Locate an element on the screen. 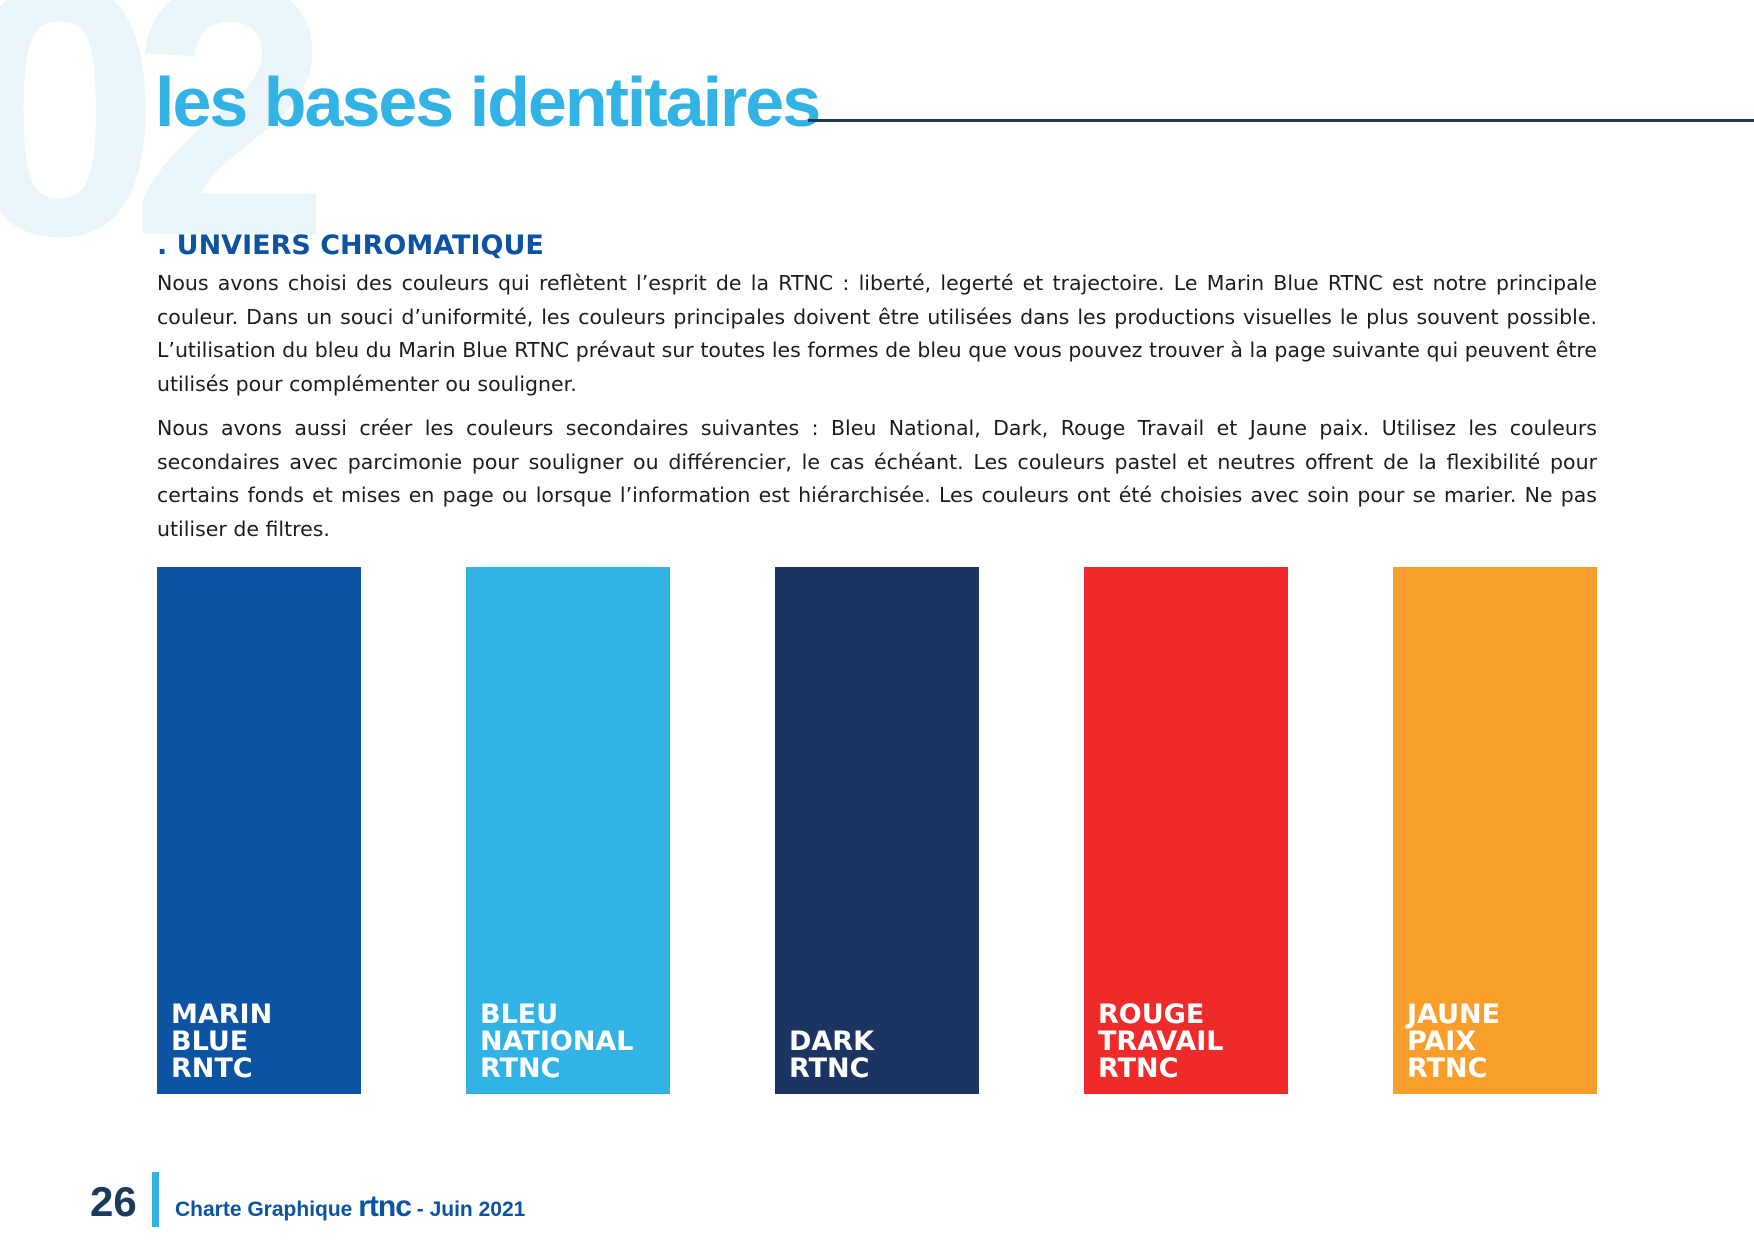 The width and height of the screenshot is (1754, 1241). swatch-rouge-travail: ROUGE TRAVAIL RTNC is located at coordinates (1186, 830).